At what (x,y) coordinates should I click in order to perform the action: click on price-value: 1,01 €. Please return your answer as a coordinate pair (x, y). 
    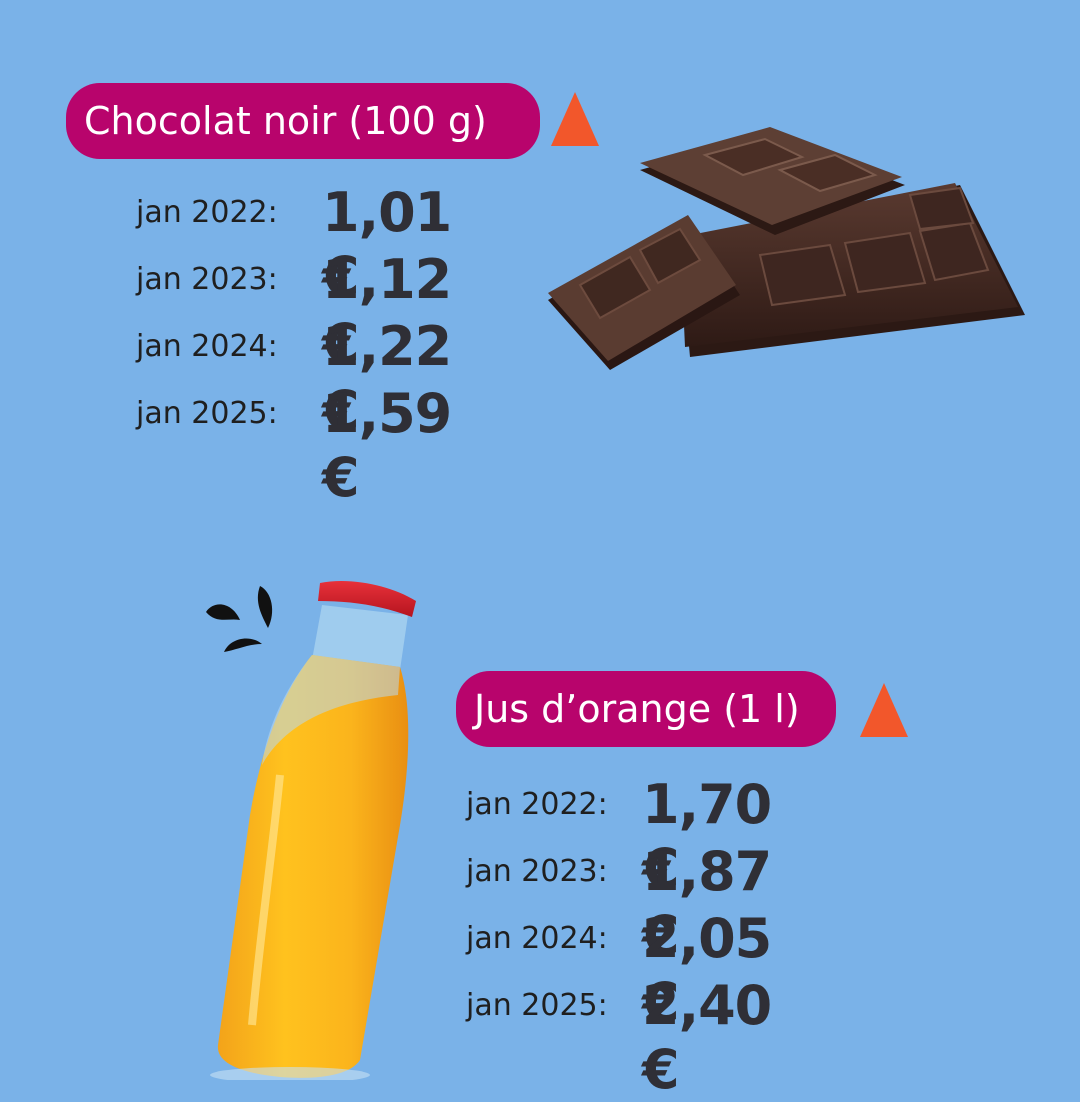
    Looking at the image, I should click on (387, 244).